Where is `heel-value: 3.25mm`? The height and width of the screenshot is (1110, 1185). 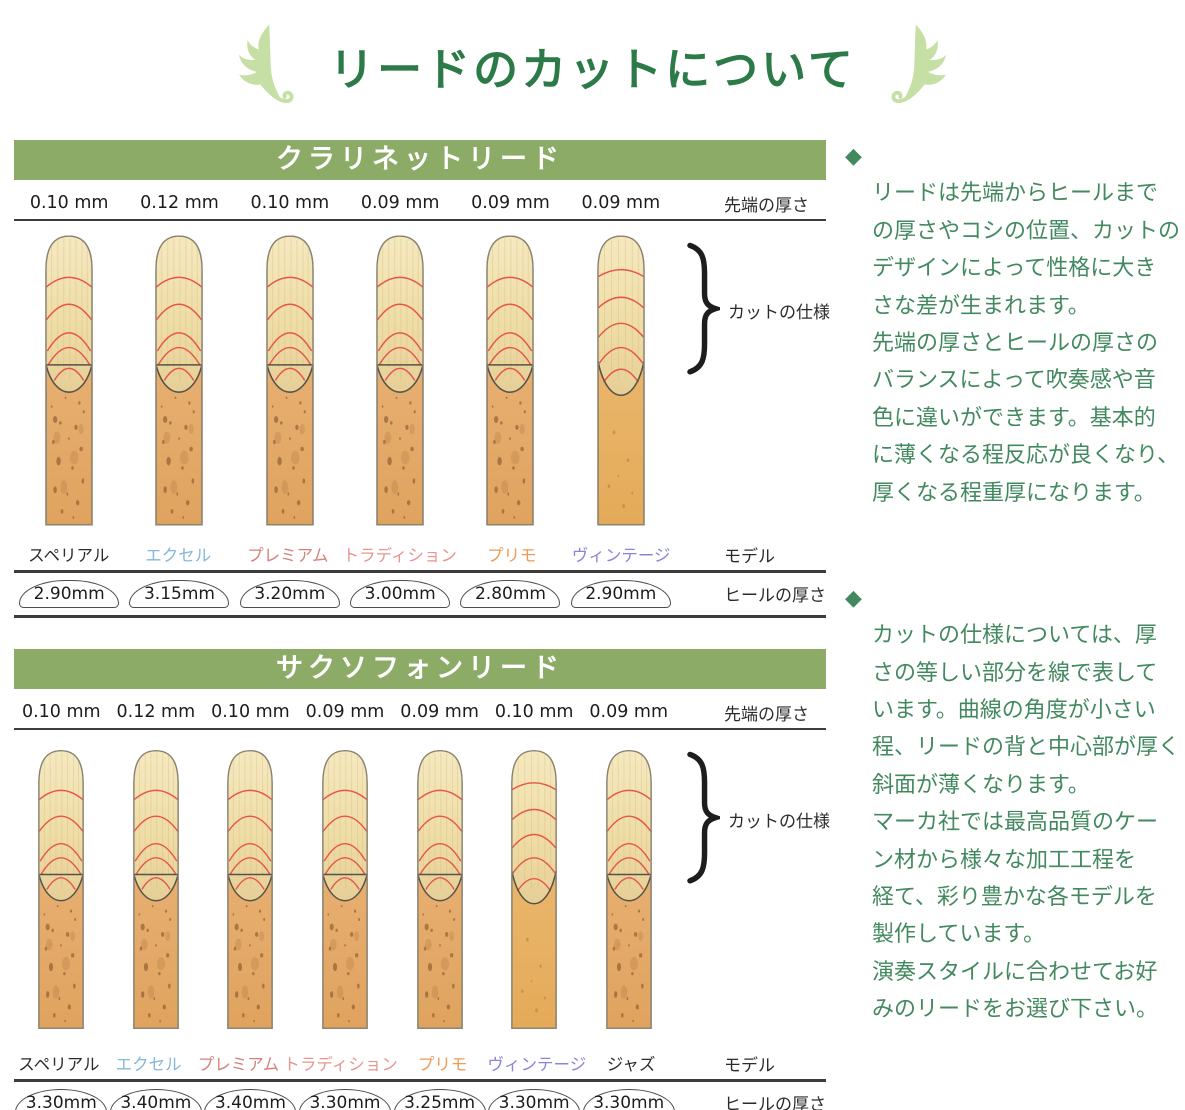 heel-value: 3.25mm is located at coordinates (439, 1099).